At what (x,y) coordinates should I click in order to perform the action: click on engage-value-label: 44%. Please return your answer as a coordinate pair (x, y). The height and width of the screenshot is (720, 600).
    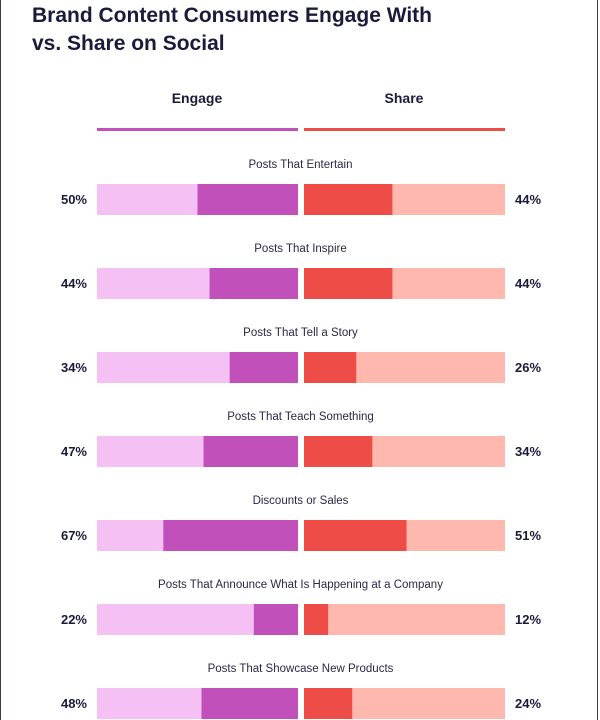
    Looking at the image, I should click on (74, 283).